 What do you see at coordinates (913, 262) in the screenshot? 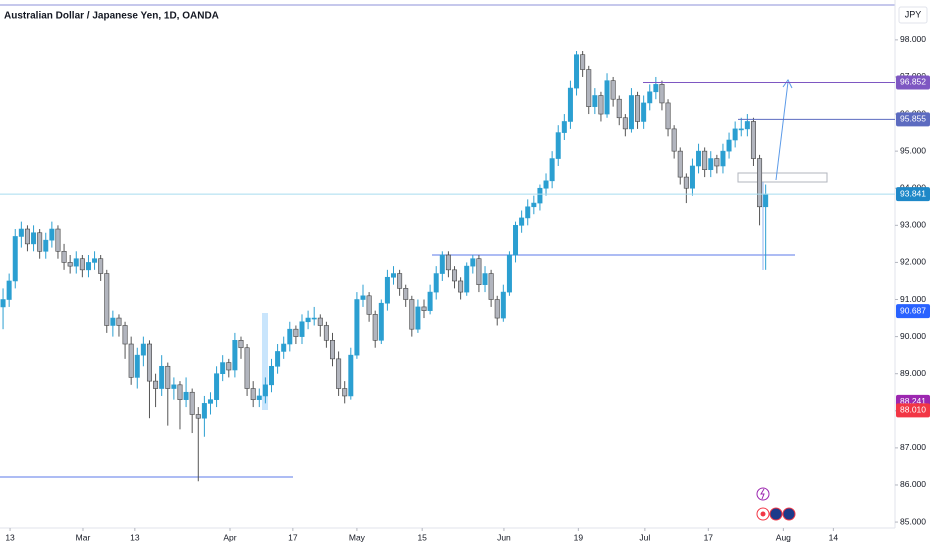
I see `y-tick-label: 92.000` at bounding box center [913, 262].